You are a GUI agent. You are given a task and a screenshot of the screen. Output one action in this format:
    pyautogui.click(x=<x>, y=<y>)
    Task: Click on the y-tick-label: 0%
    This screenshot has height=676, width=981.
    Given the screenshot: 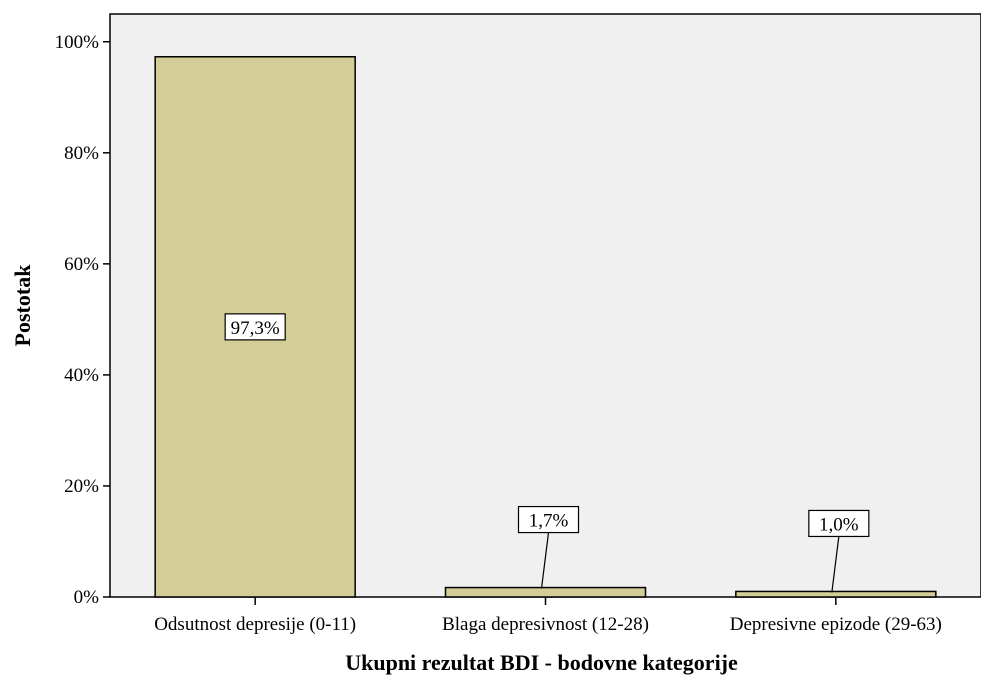 What is the action you would take?
    pyautogui.click(x=87, y=597)
    